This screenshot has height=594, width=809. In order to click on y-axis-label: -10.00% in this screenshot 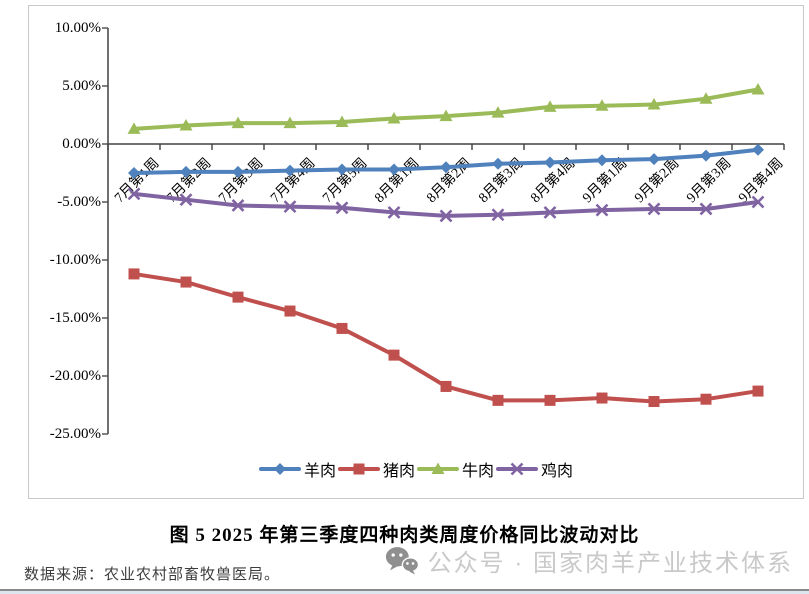, I will do `click(75, 260)`.